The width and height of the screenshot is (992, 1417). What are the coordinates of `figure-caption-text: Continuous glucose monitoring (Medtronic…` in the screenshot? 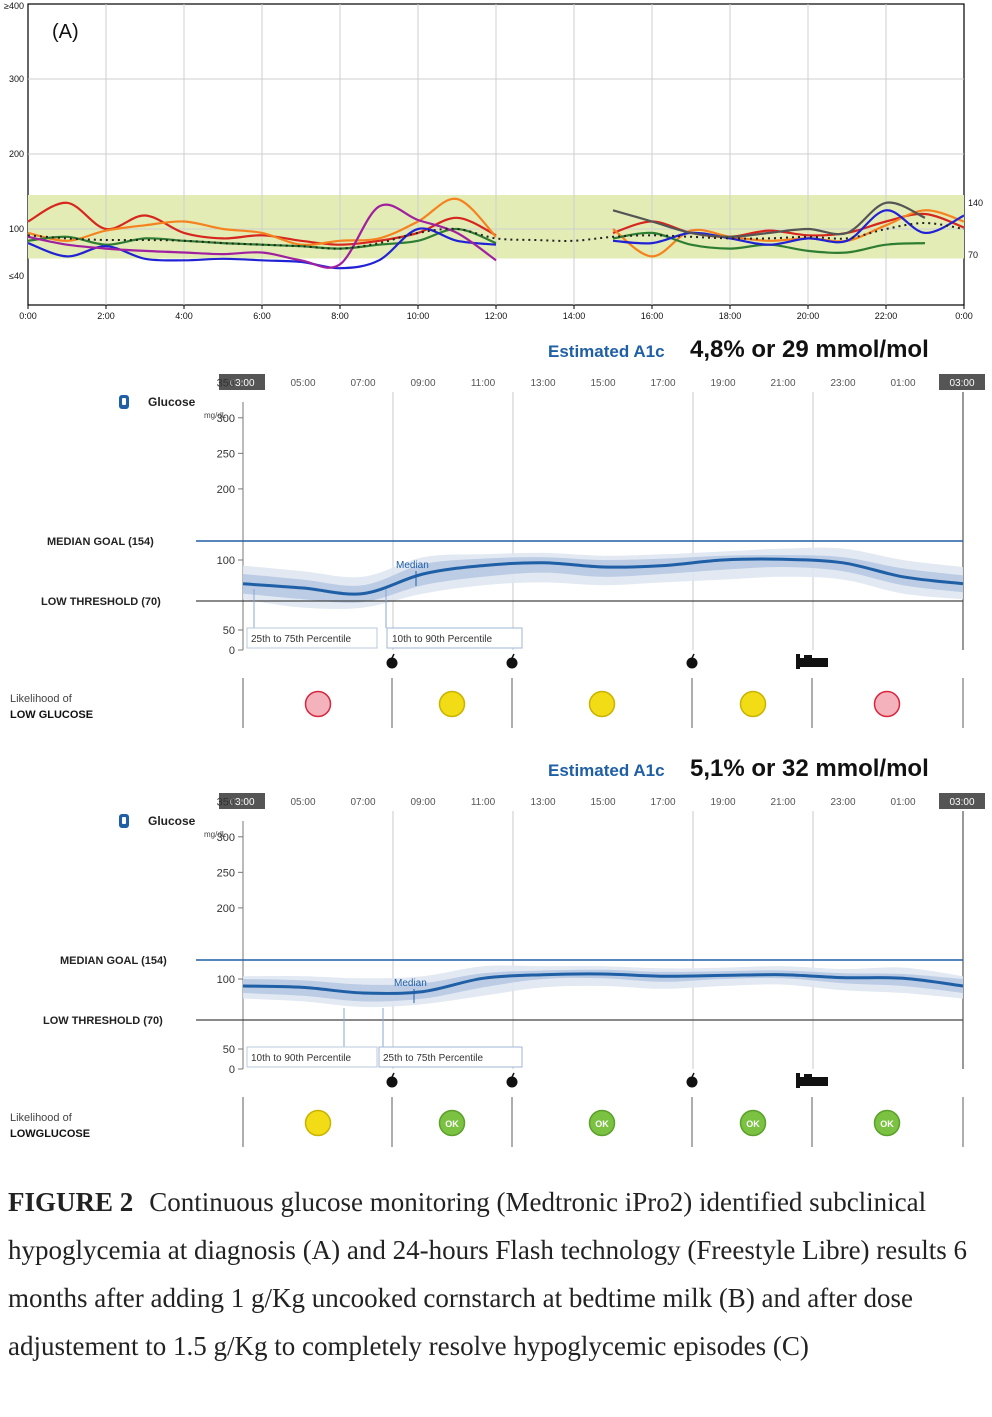 It's located at (488, 1274).